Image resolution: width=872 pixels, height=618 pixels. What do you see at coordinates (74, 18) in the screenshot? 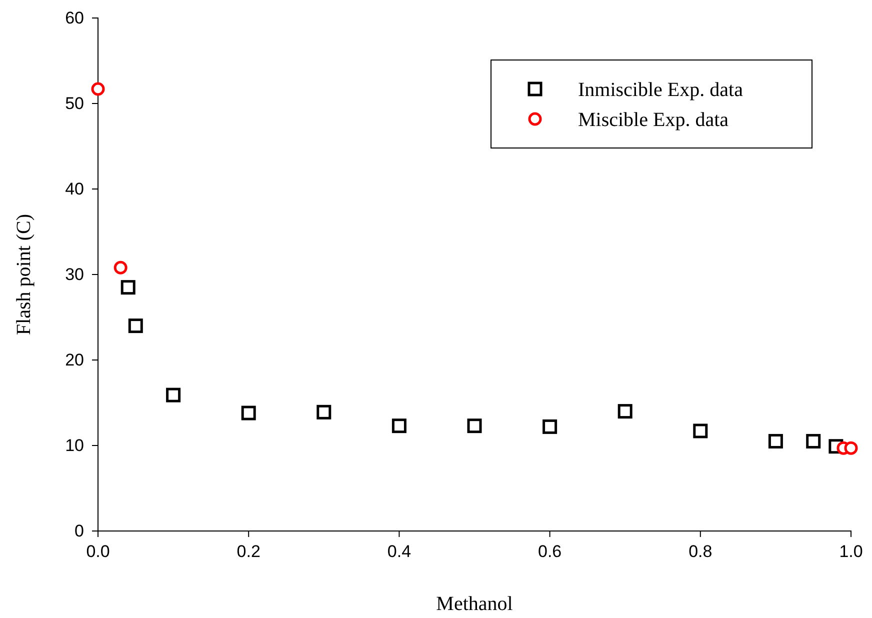
I see `y-tick-label: 60` at bounding box center [74, 18].